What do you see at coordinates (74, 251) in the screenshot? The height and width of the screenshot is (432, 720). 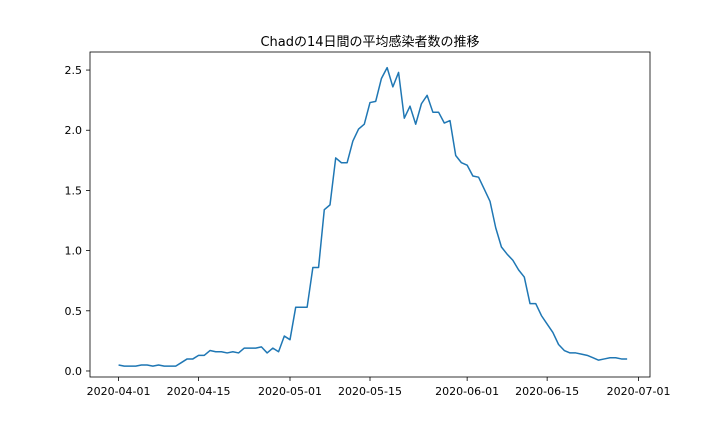 I see `y-tick-label: 1.0` at bounding box center [74, 251].